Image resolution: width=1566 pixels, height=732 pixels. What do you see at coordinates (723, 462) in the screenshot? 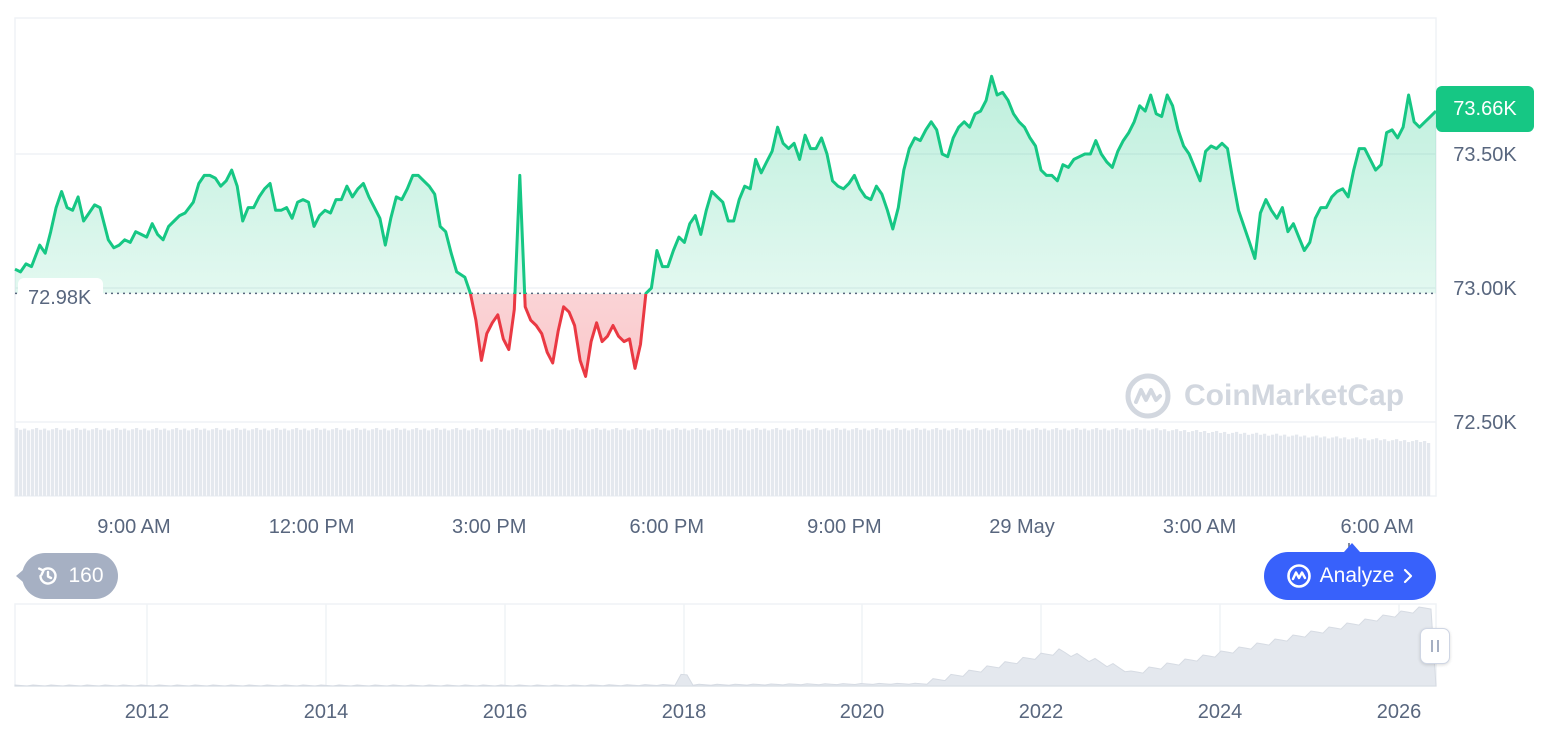
I see `volume-bars` at bounding box center [723, 462].